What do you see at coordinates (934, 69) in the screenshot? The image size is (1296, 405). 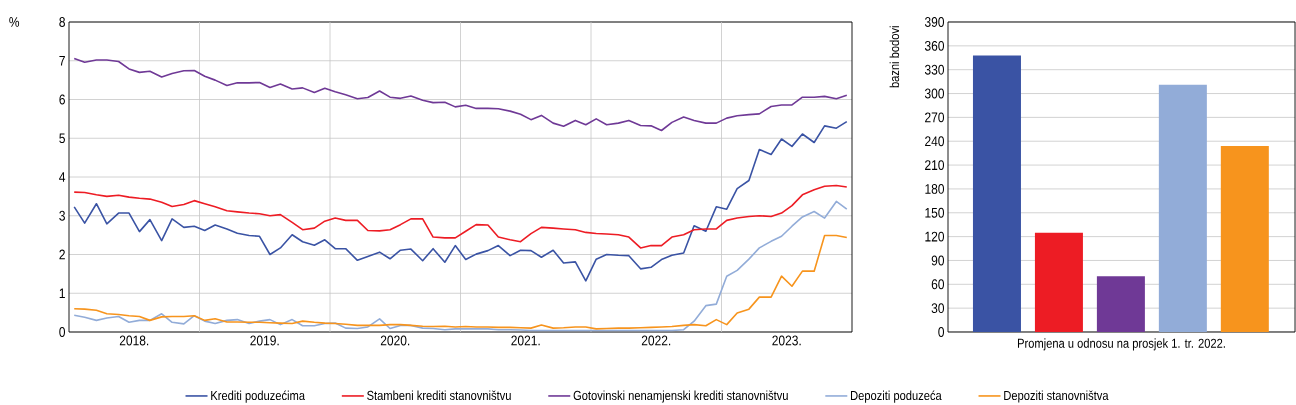 I see `y-tick-label: 330` at bounding box center [934, 69].